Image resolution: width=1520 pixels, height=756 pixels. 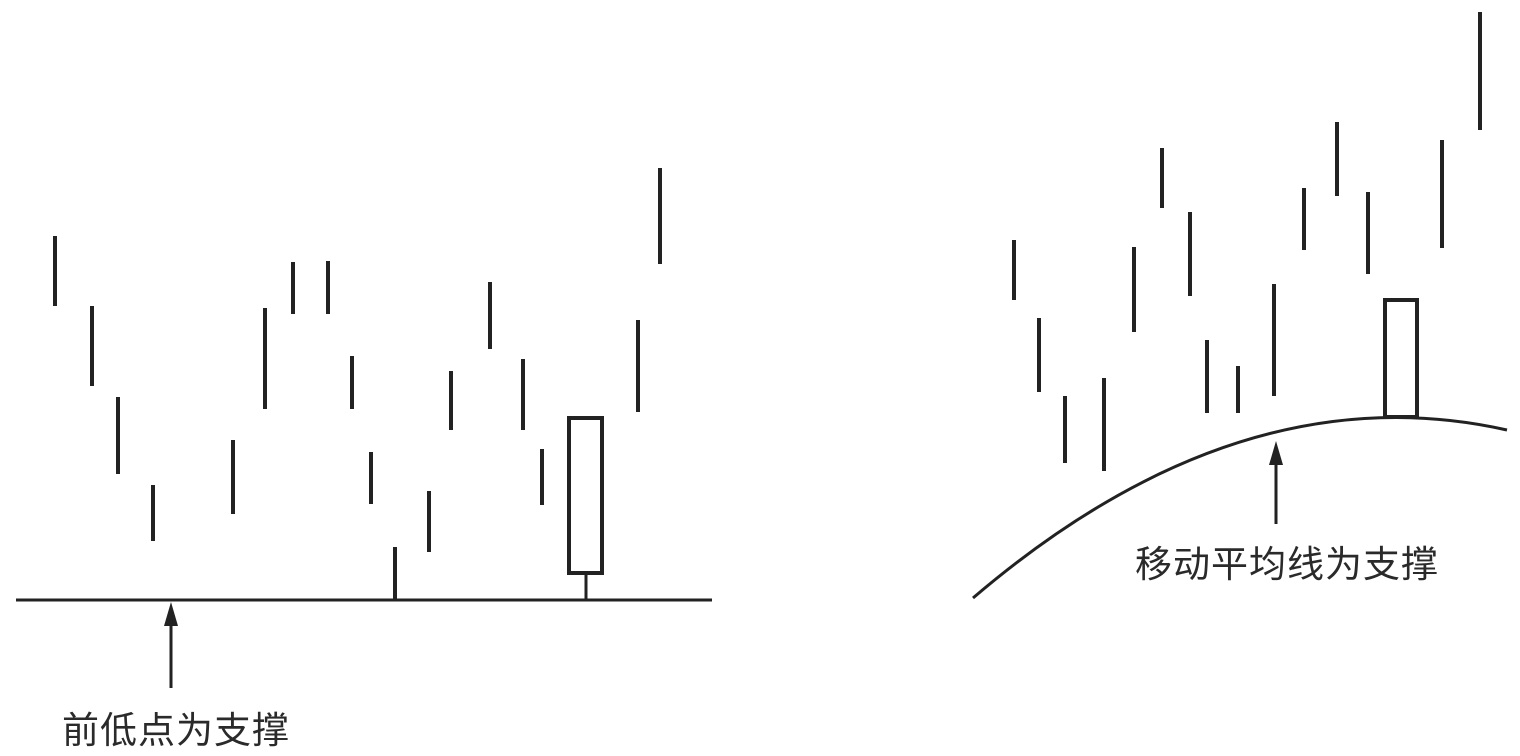 I want to click on moving-average-curve, so click(x=1240, y=508).